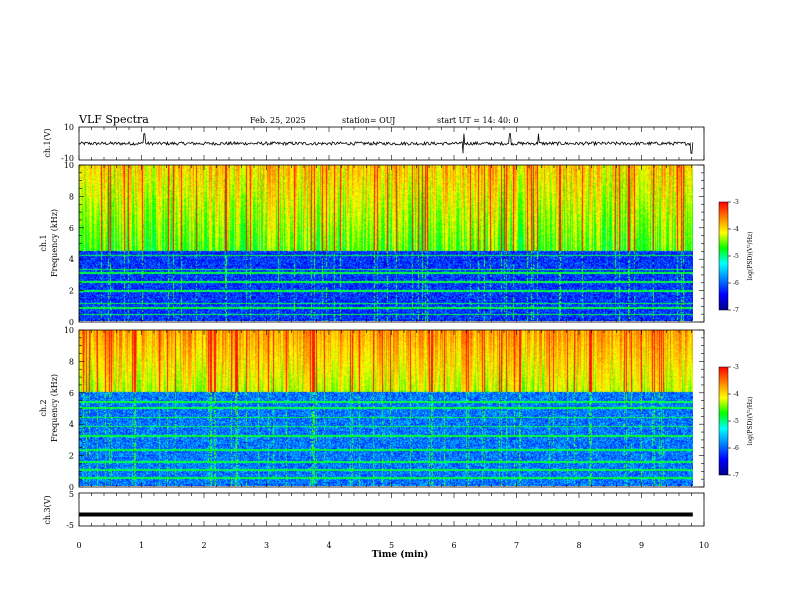 The image size is (792, 612). What do you see at coordinates (70, 525) in the screenshot?
I see `ch3-ytick-bottom: -5` at bounding box center [70, 525].